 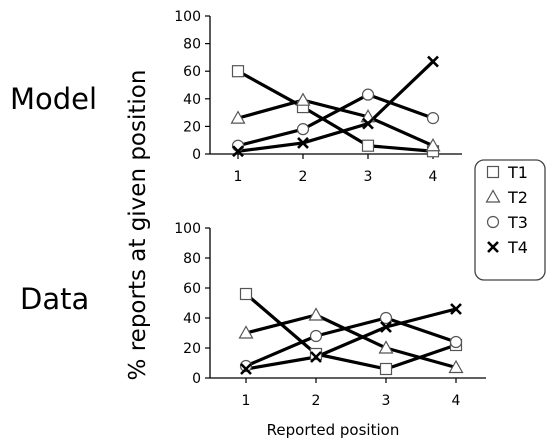 What do you see at coordinates (54, 99) in the screenshot?
I see `model-panel-label: Model` at bounding box center [54, 99].